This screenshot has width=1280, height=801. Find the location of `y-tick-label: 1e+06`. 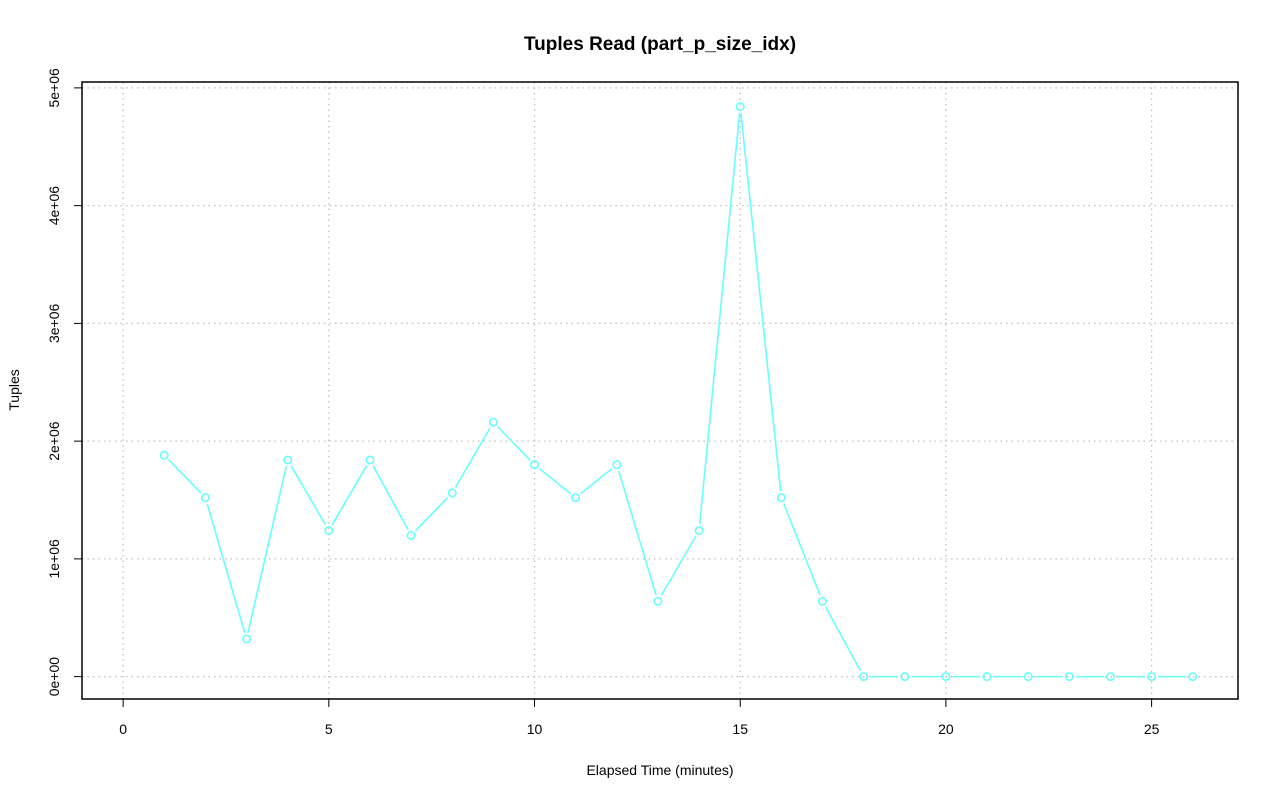

y-tick-label: 1e+06 is located at coordinates (54, 559).